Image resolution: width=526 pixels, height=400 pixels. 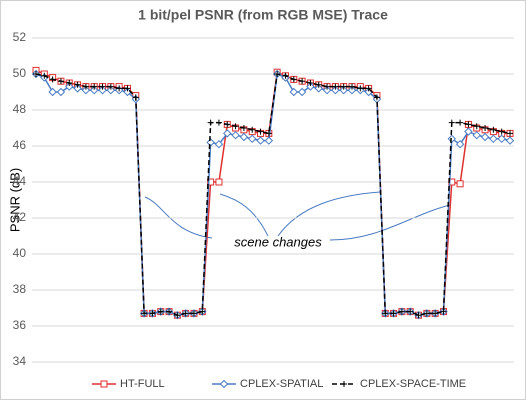 I want to click on y-tick-label: 46, so click(x=20, y=145).